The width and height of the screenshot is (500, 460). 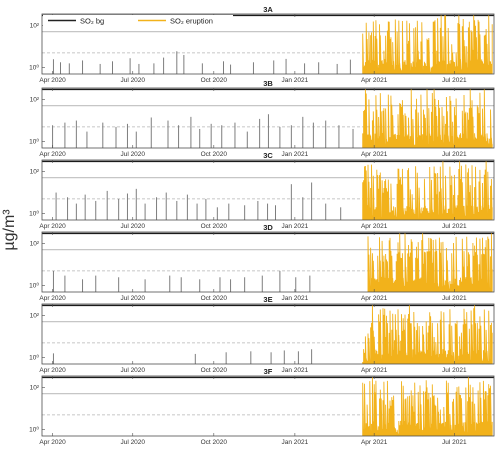 I want to click on y-axis-label: µg/m³, so click(x=9, y=230).